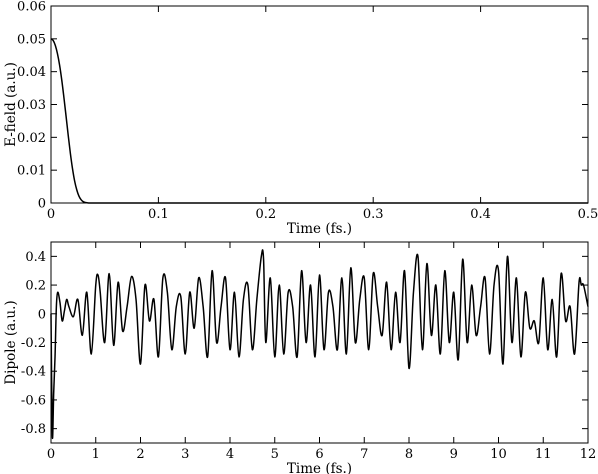  Describe the element at coordinates (543, 454) in the screenshot. I see `x-tick-label: 11` at that location.